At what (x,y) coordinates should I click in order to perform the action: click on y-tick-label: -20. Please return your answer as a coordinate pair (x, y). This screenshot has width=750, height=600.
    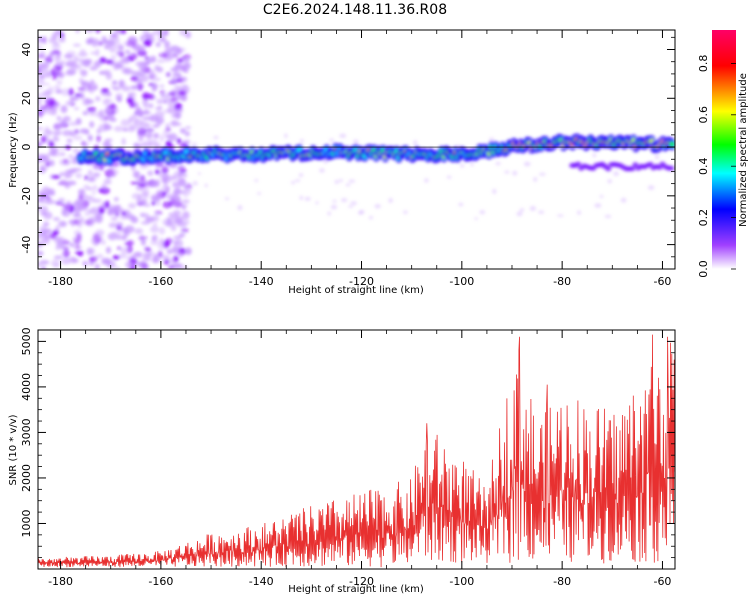
    Looking at the image, I should click on (26, 196).